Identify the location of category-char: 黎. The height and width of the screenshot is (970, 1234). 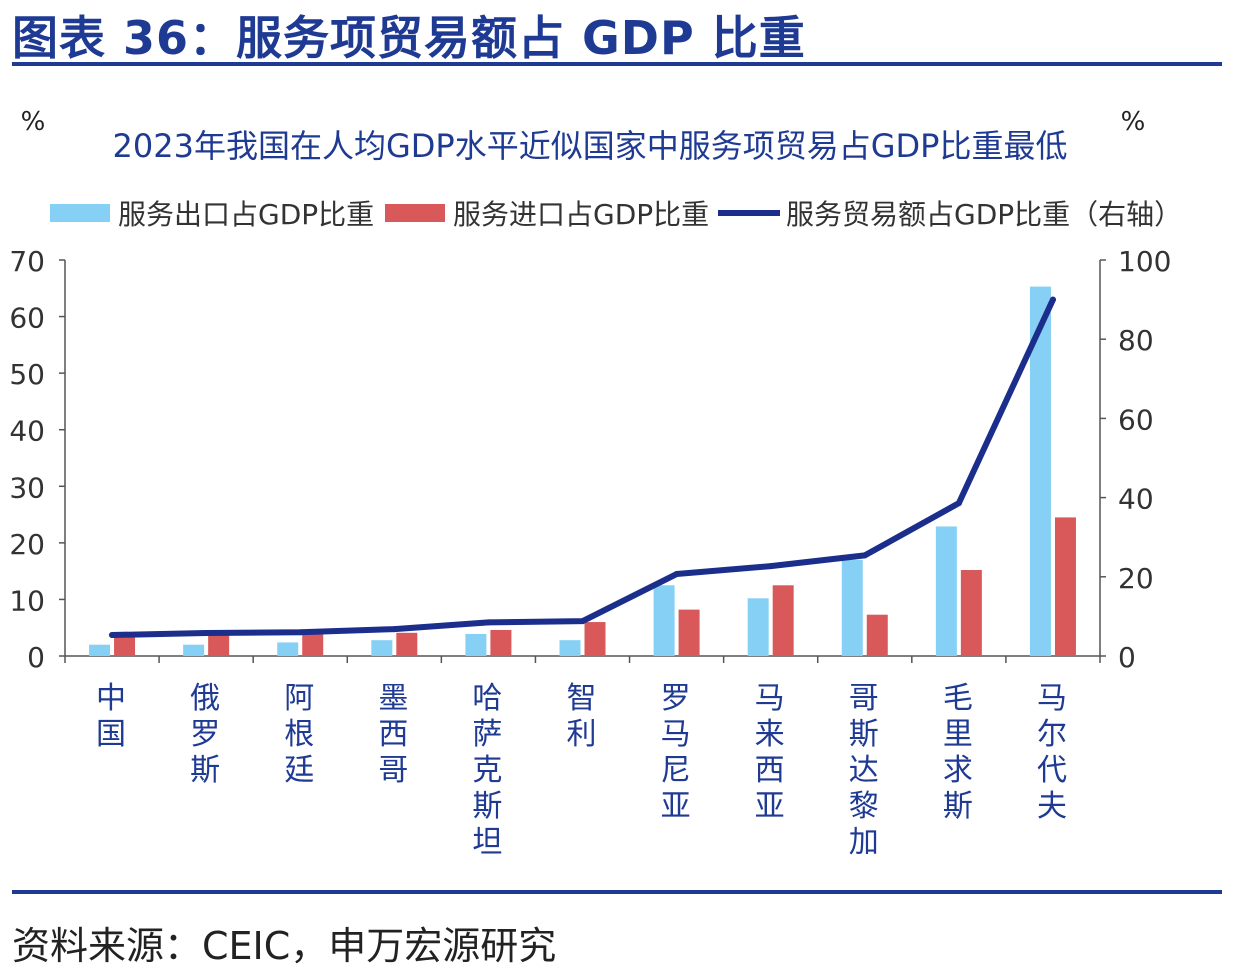
(864, 806).